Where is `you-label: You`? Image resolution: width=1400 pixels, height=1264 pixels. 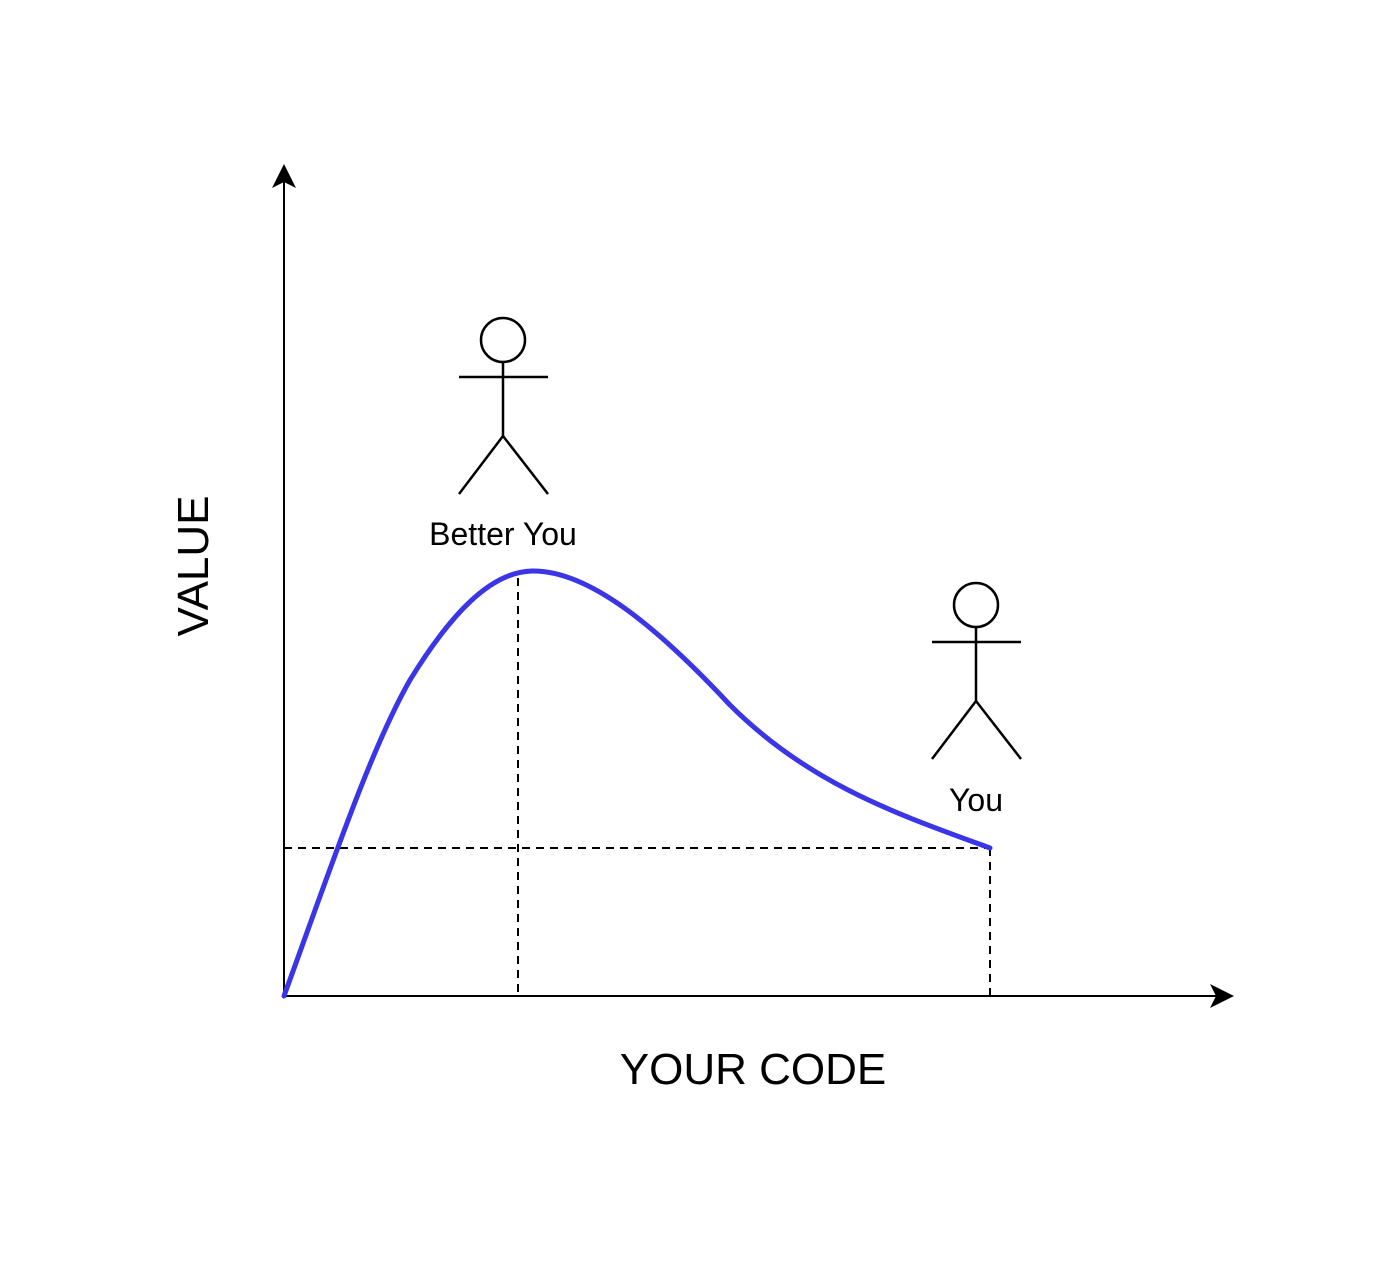 you-label: You is located at coordinates (976, 800).